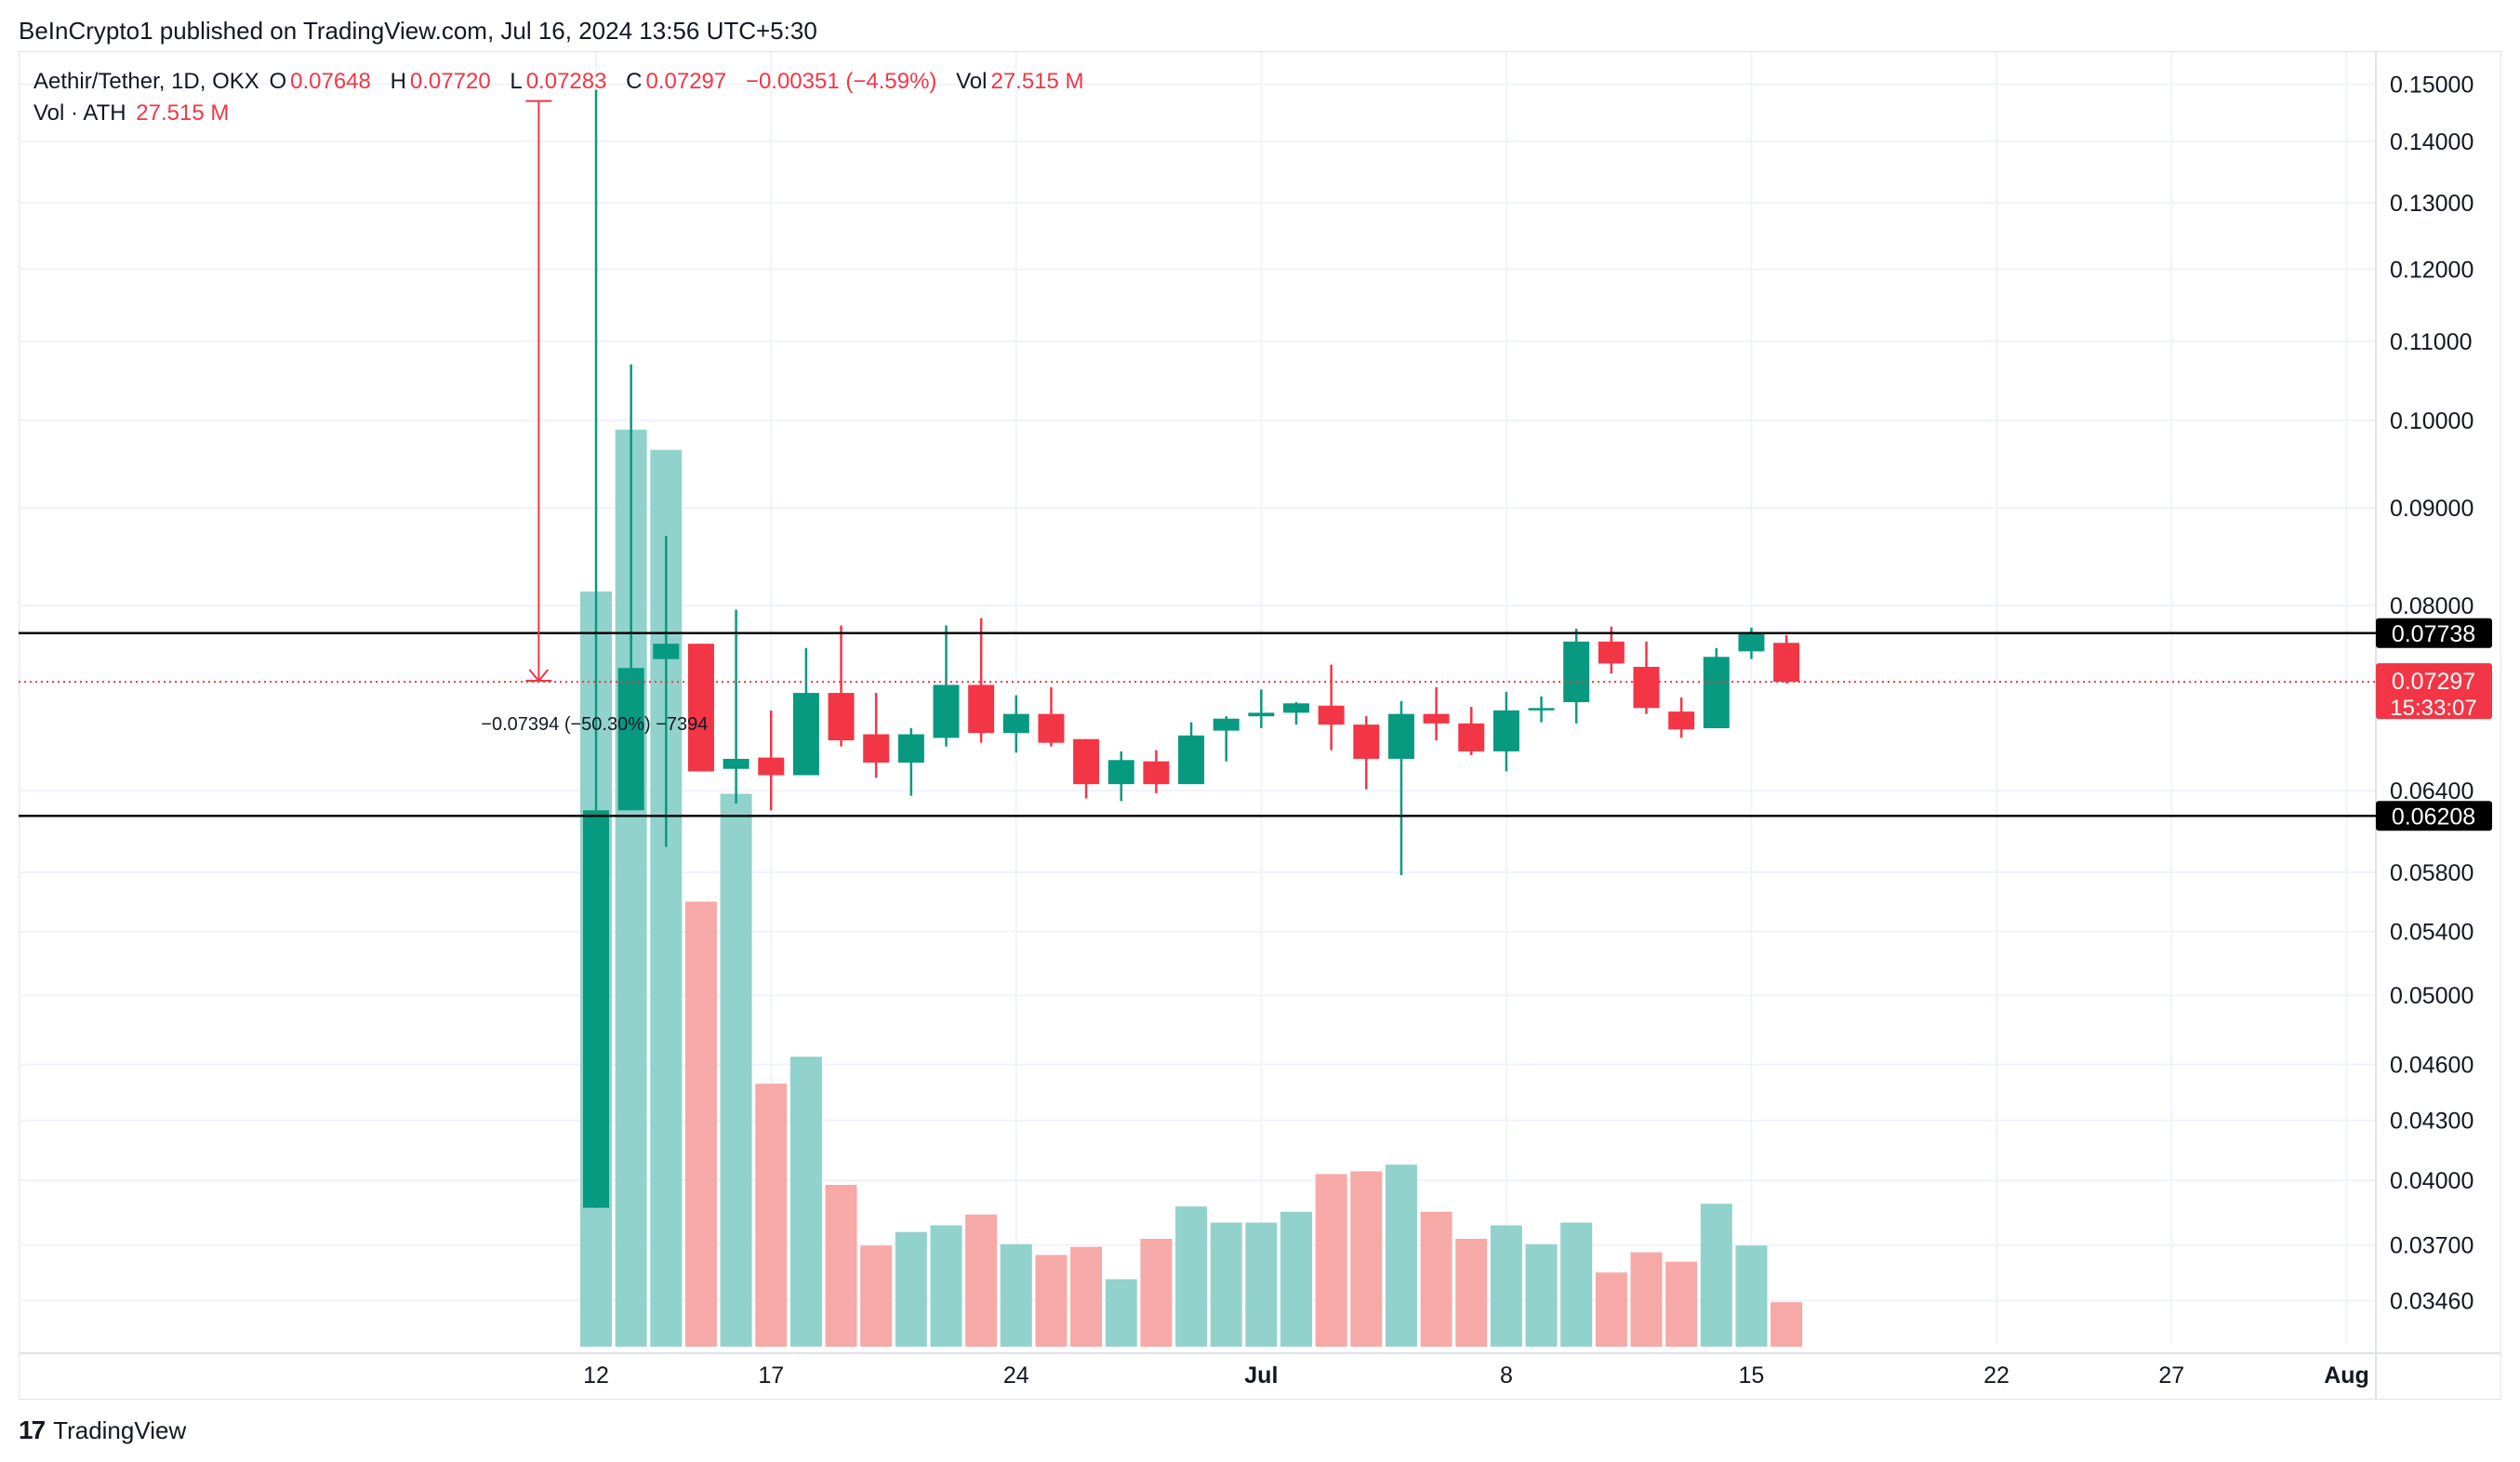 This screenshot has width=2520, height=1462. Describe the element at coordinates (634, 81) in the screenshot. I see `legend-close-label: C` at that location.